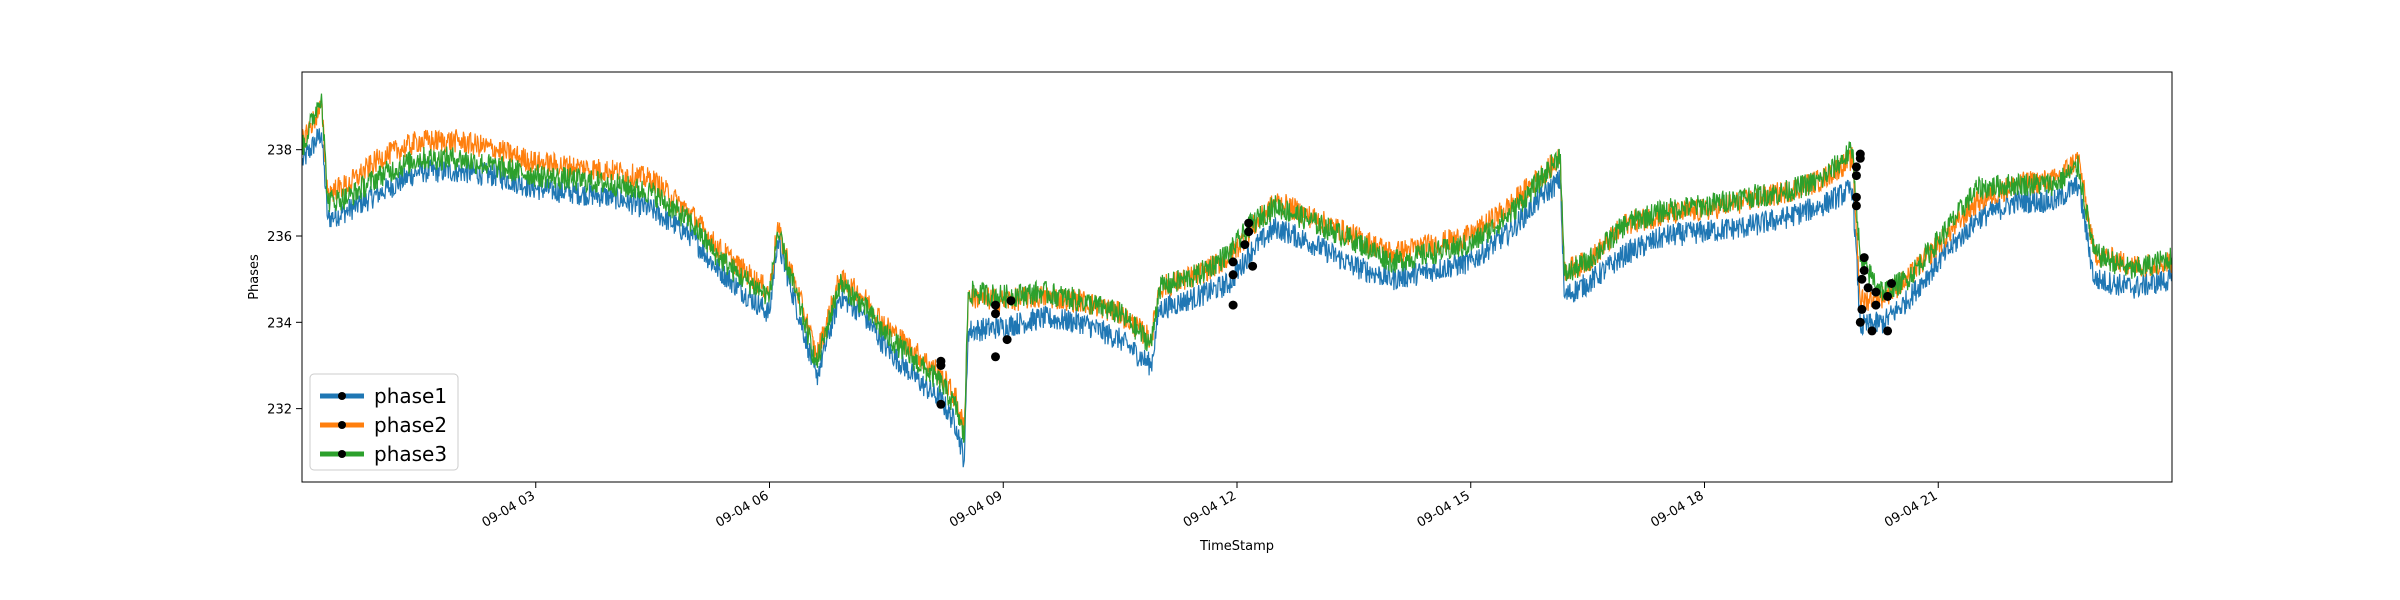 This screenshot has width=2400, height=600. I want to click on x-tick-label: 09-04 06, so click(742, 509).